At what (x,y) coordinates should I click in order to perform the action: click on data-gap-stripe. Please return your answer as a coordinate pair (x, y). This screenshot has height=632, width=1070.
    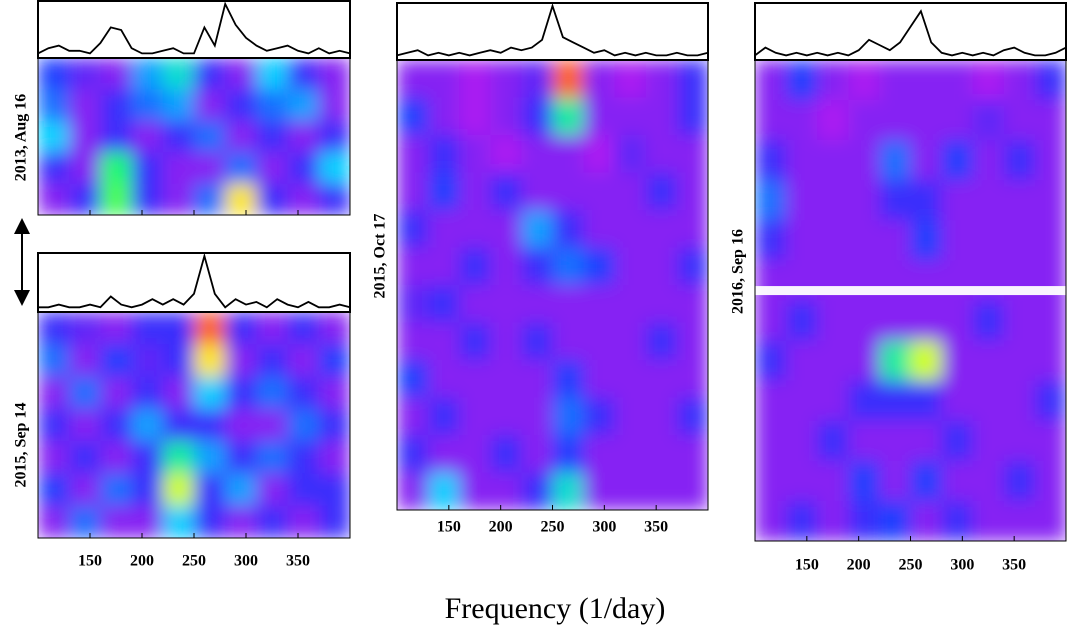
    Looking at the image, I should click on (910, 291).